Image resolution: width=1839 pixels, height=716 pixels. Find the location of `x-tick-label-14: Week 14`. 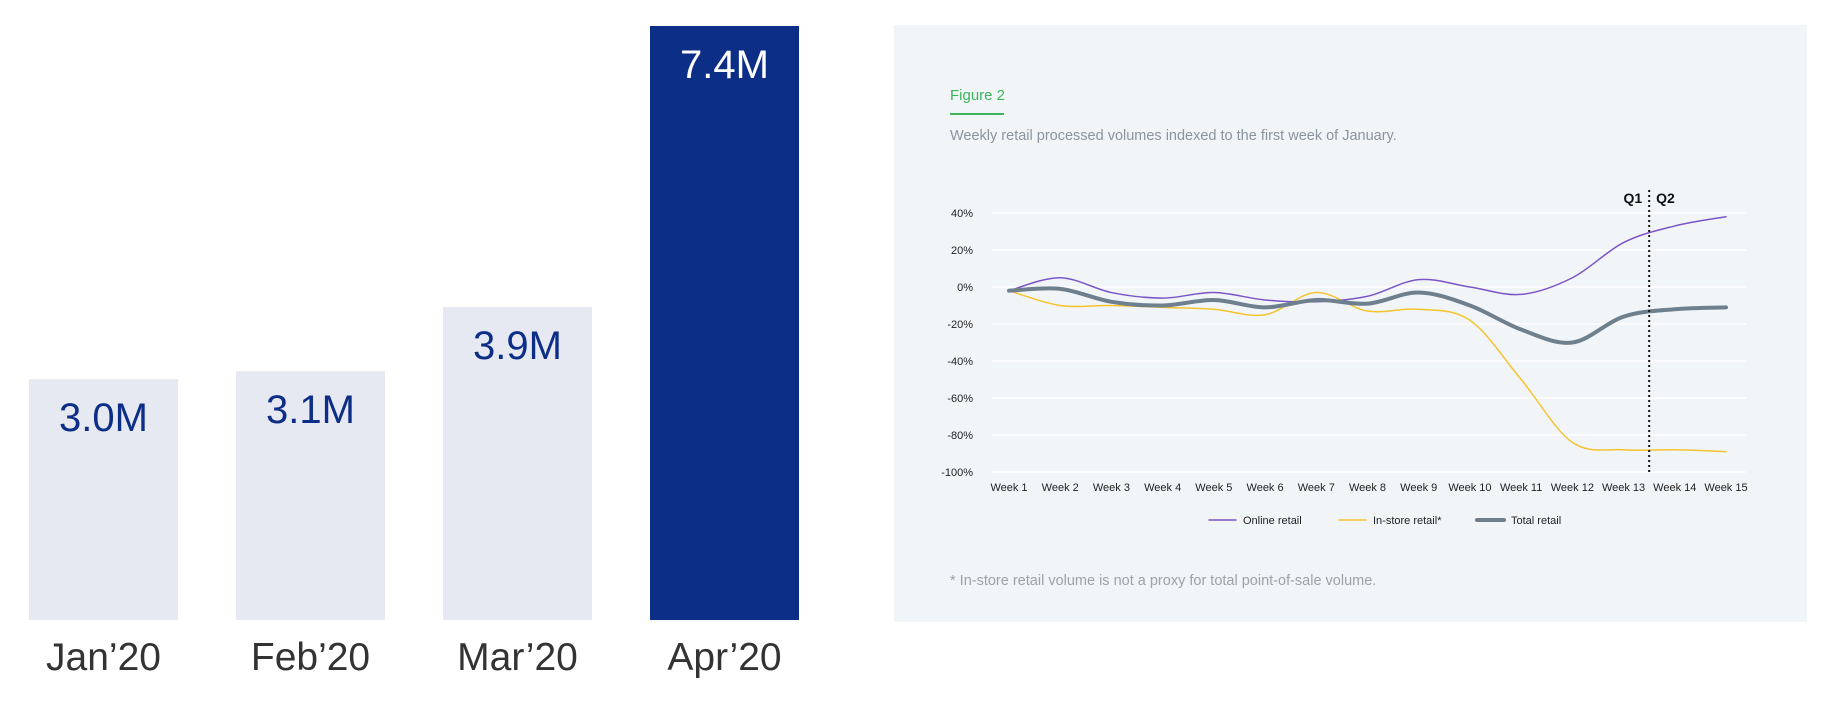

x-tick-label-14: Week 14 is located at coordinates (1674, 488).